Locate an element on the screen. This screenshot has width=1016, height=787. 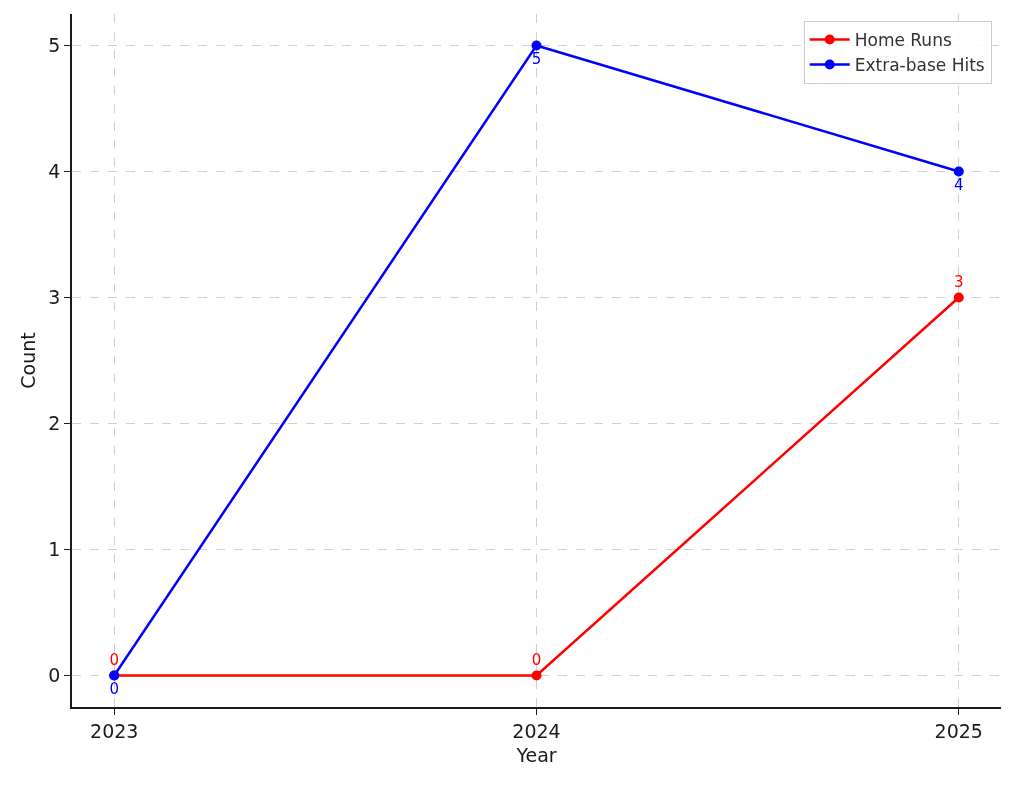
x-tick-label: 2023 is located at coordinates (114, 730).